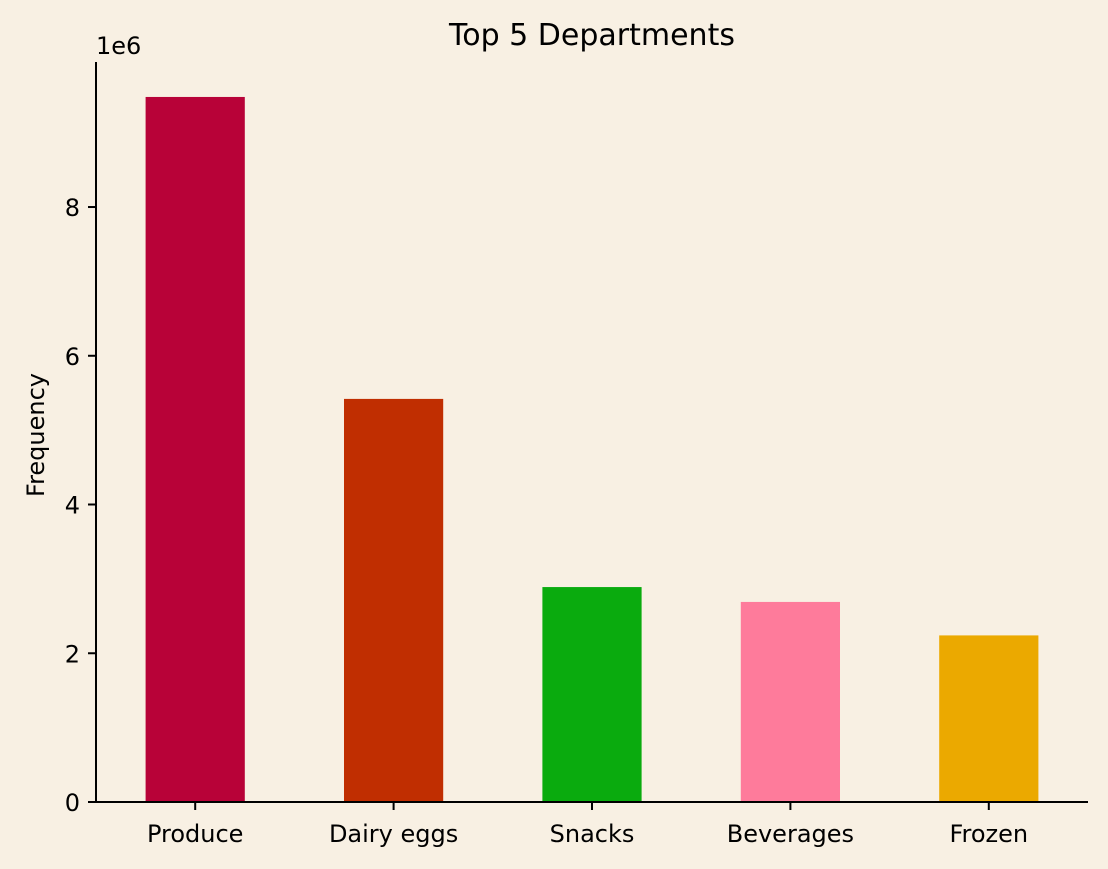 Image resolution: width=1108 pixels, height=869 pixels. I want to click on x-tick-label: Snacks, so click(592, 834).